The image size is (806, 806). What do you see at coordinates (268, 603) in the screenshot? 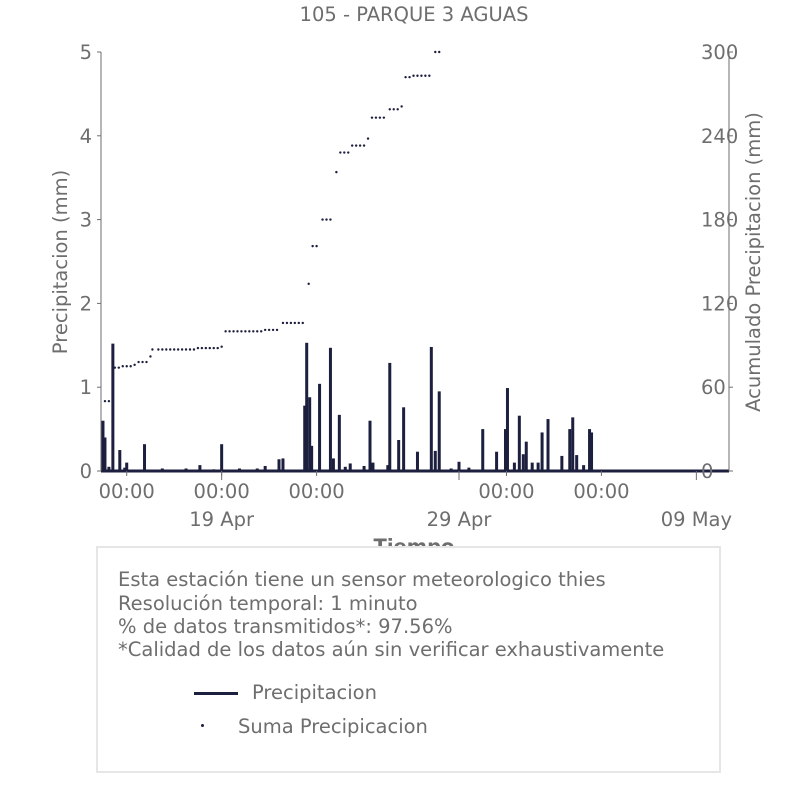
I see `resolution-text: Resolución temporal: 1 minuto` at bounding box center [268, 603].